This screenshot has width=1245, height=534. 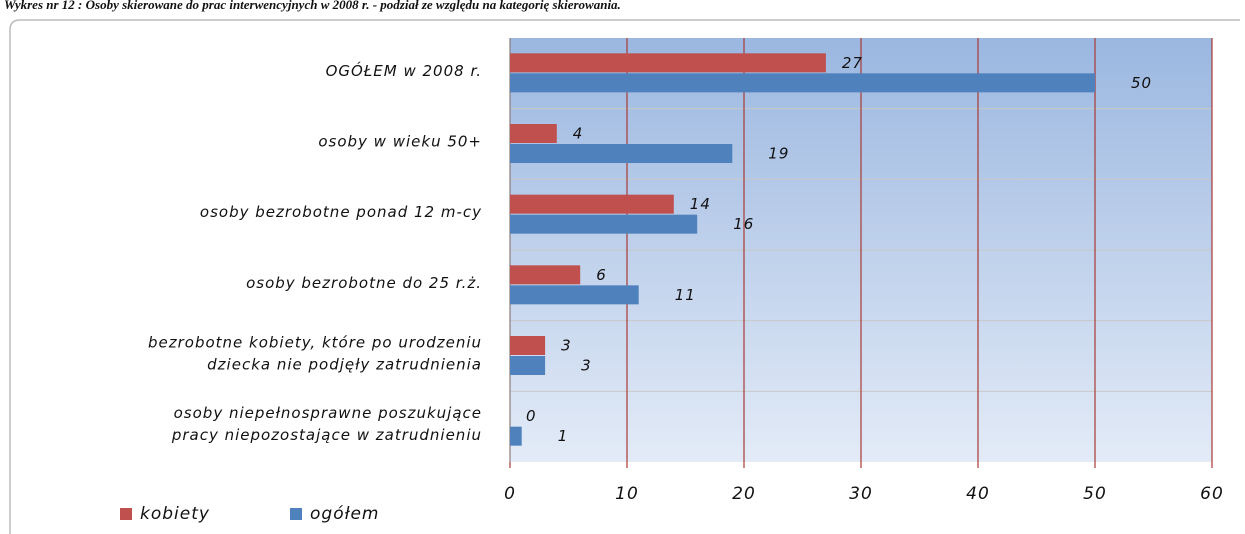 I want to click on x-tick-label: 60, so click(x=1212, y=494).